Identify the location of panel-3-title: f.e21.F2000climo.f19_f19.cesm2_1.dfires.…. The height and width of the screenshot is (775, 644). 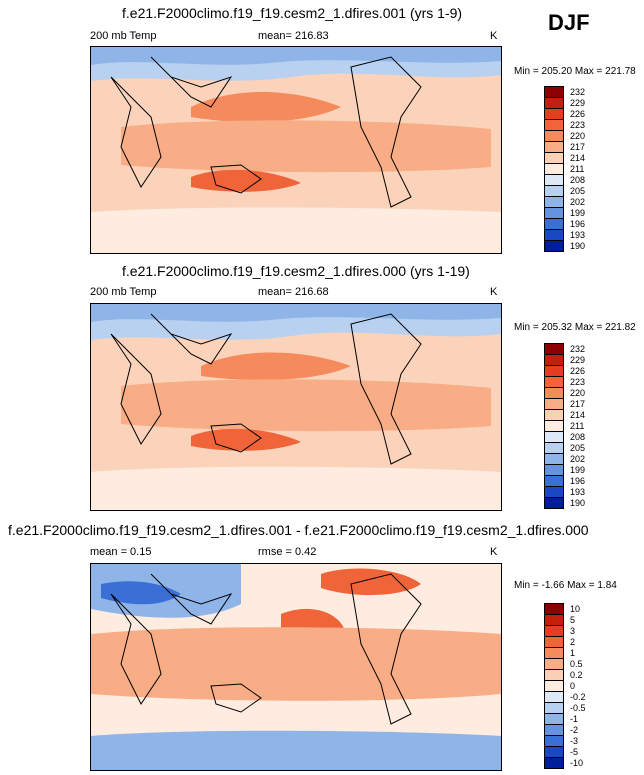
(298, 530).